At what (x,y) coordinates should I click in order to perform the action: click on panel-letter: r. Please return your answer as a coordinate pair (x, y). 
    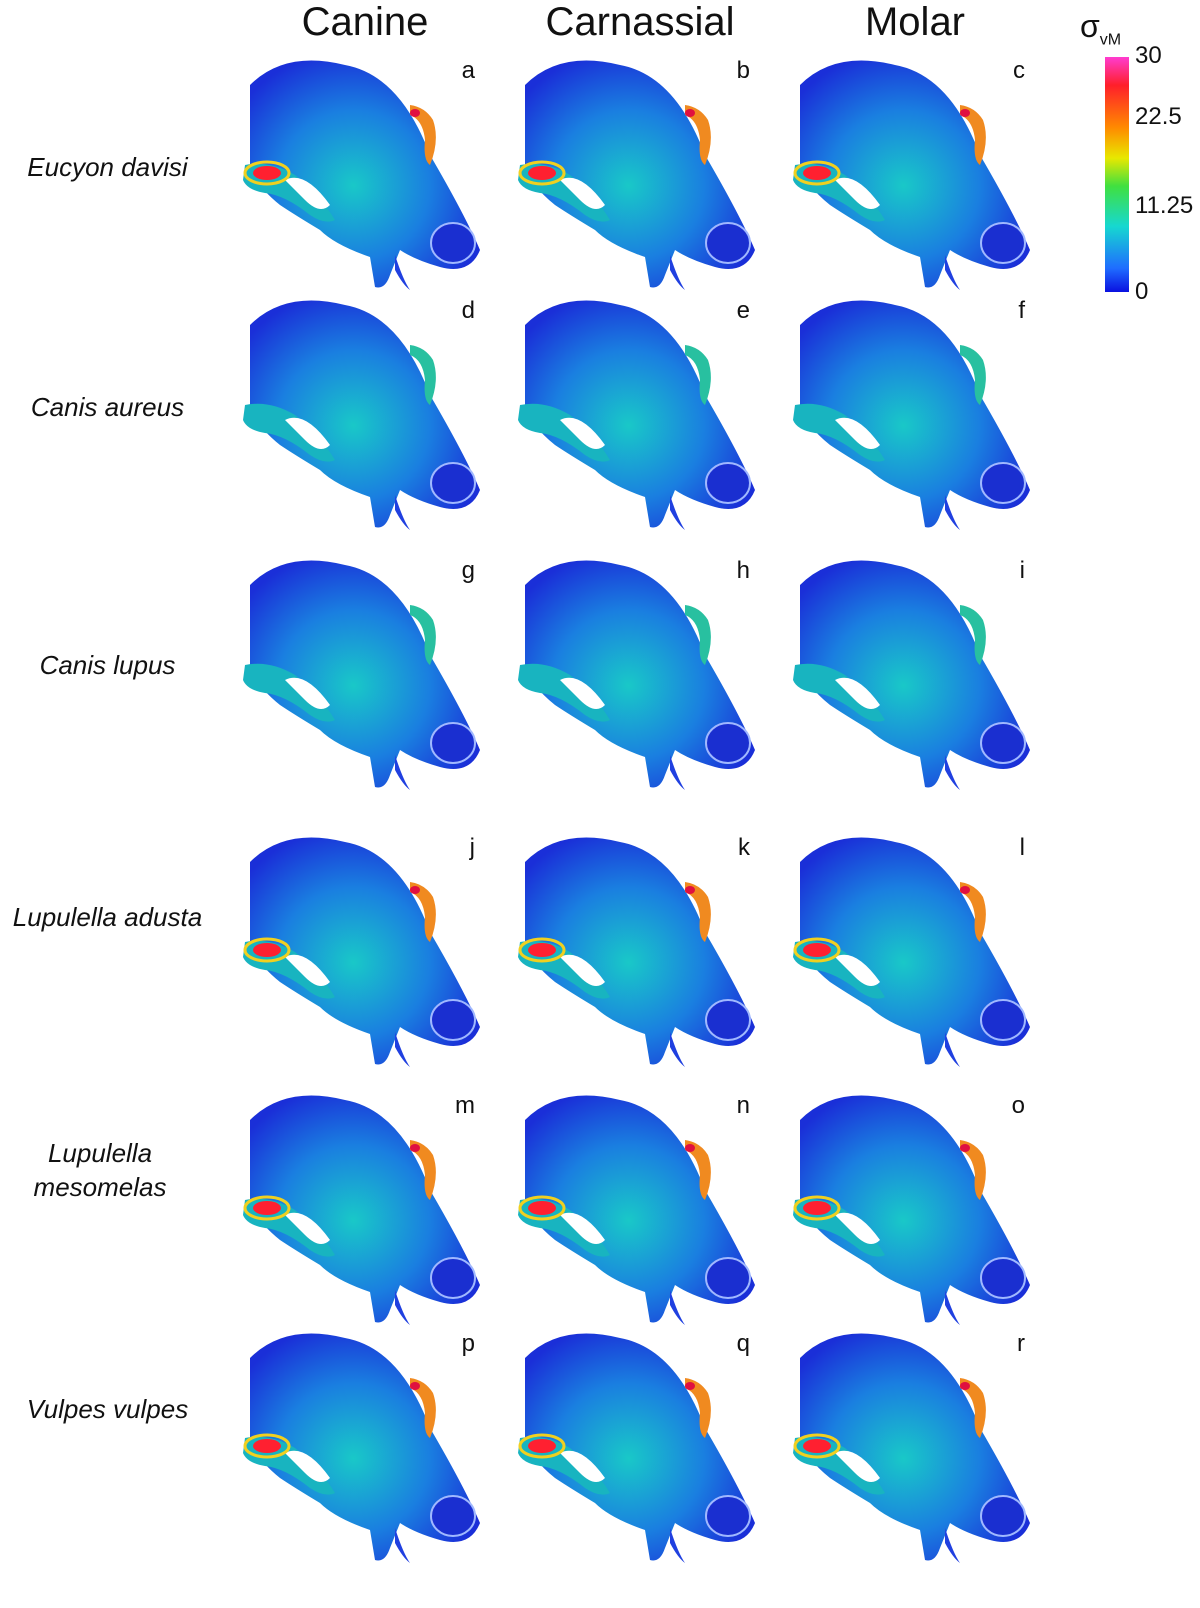
    Looking at the image, I should click on (1021, 1343).